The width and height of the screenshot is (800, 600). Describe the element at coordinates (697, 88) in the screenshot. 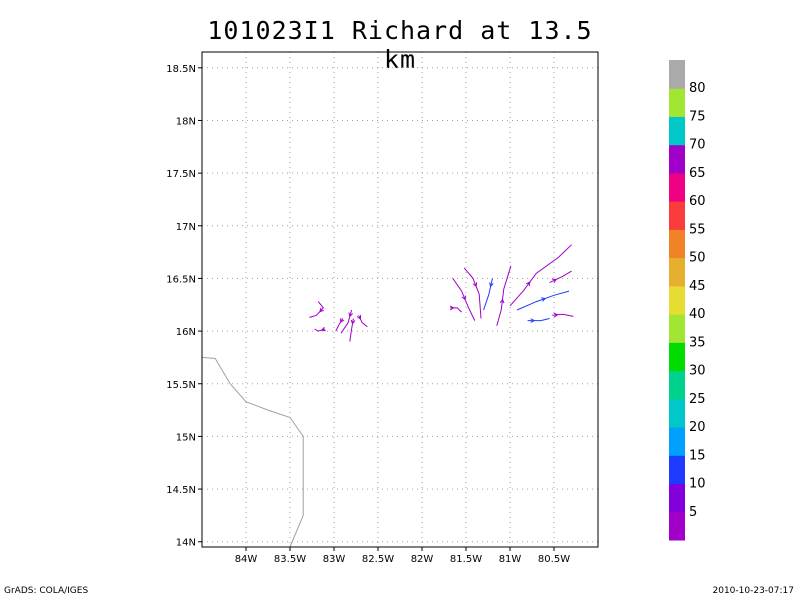

I see `colorbar-label: 80` at that location.